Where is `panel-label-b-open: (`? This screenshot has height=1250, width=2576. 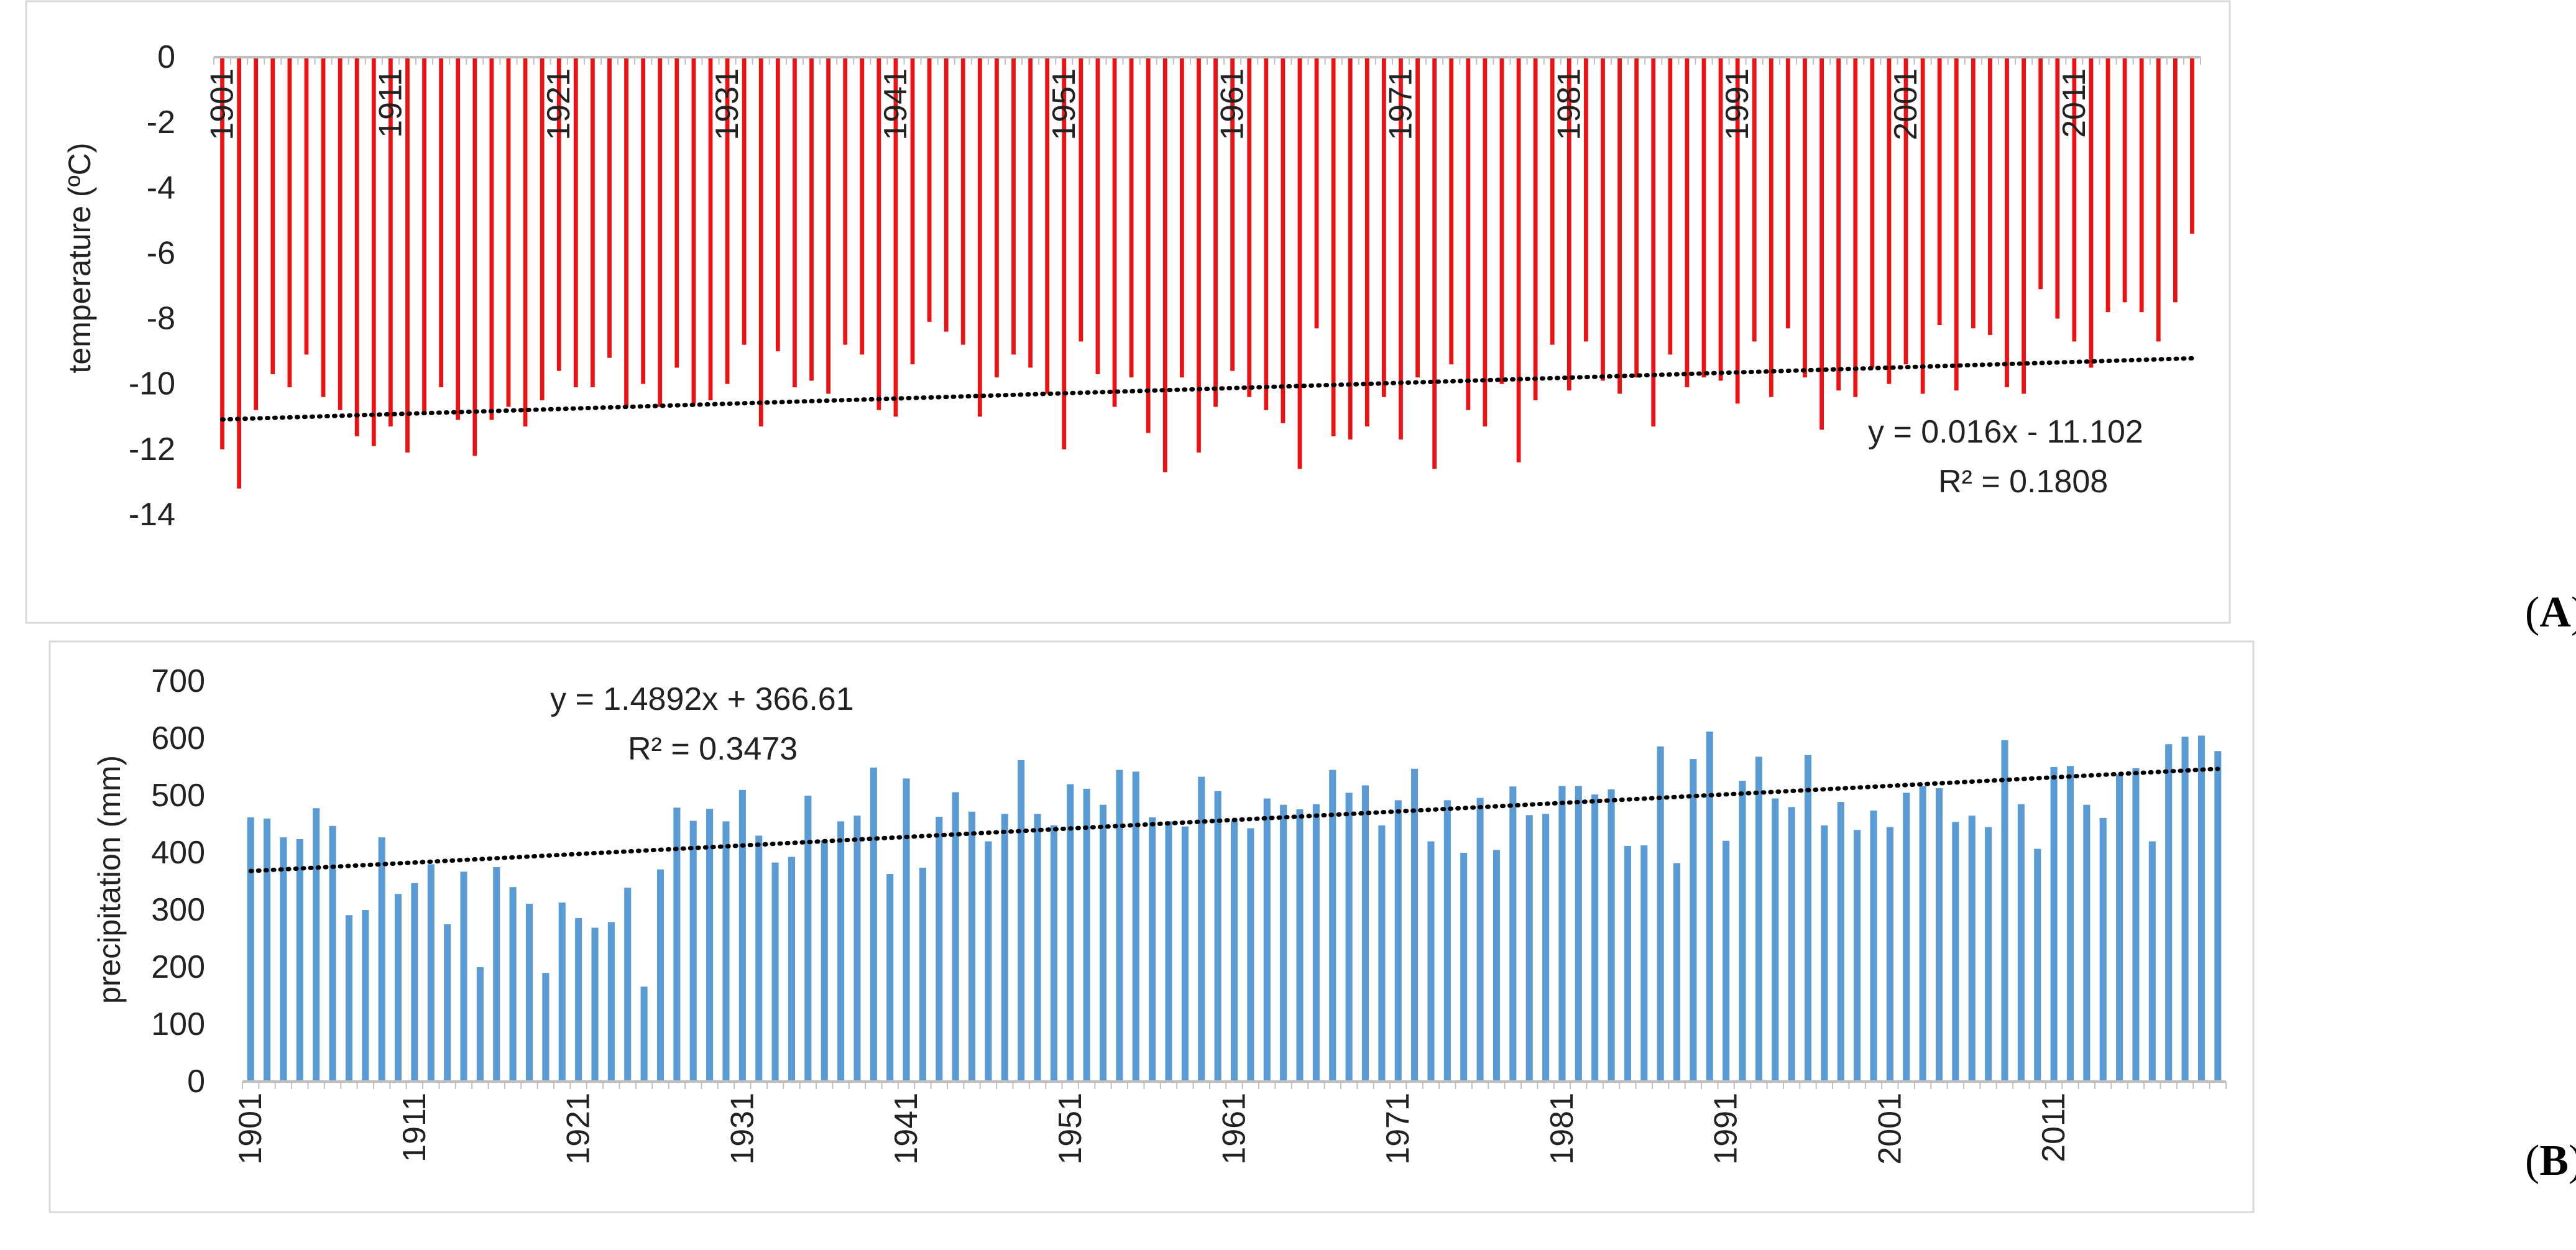 panel-label-b-open: ( is located at coordinates (2532, 1161).